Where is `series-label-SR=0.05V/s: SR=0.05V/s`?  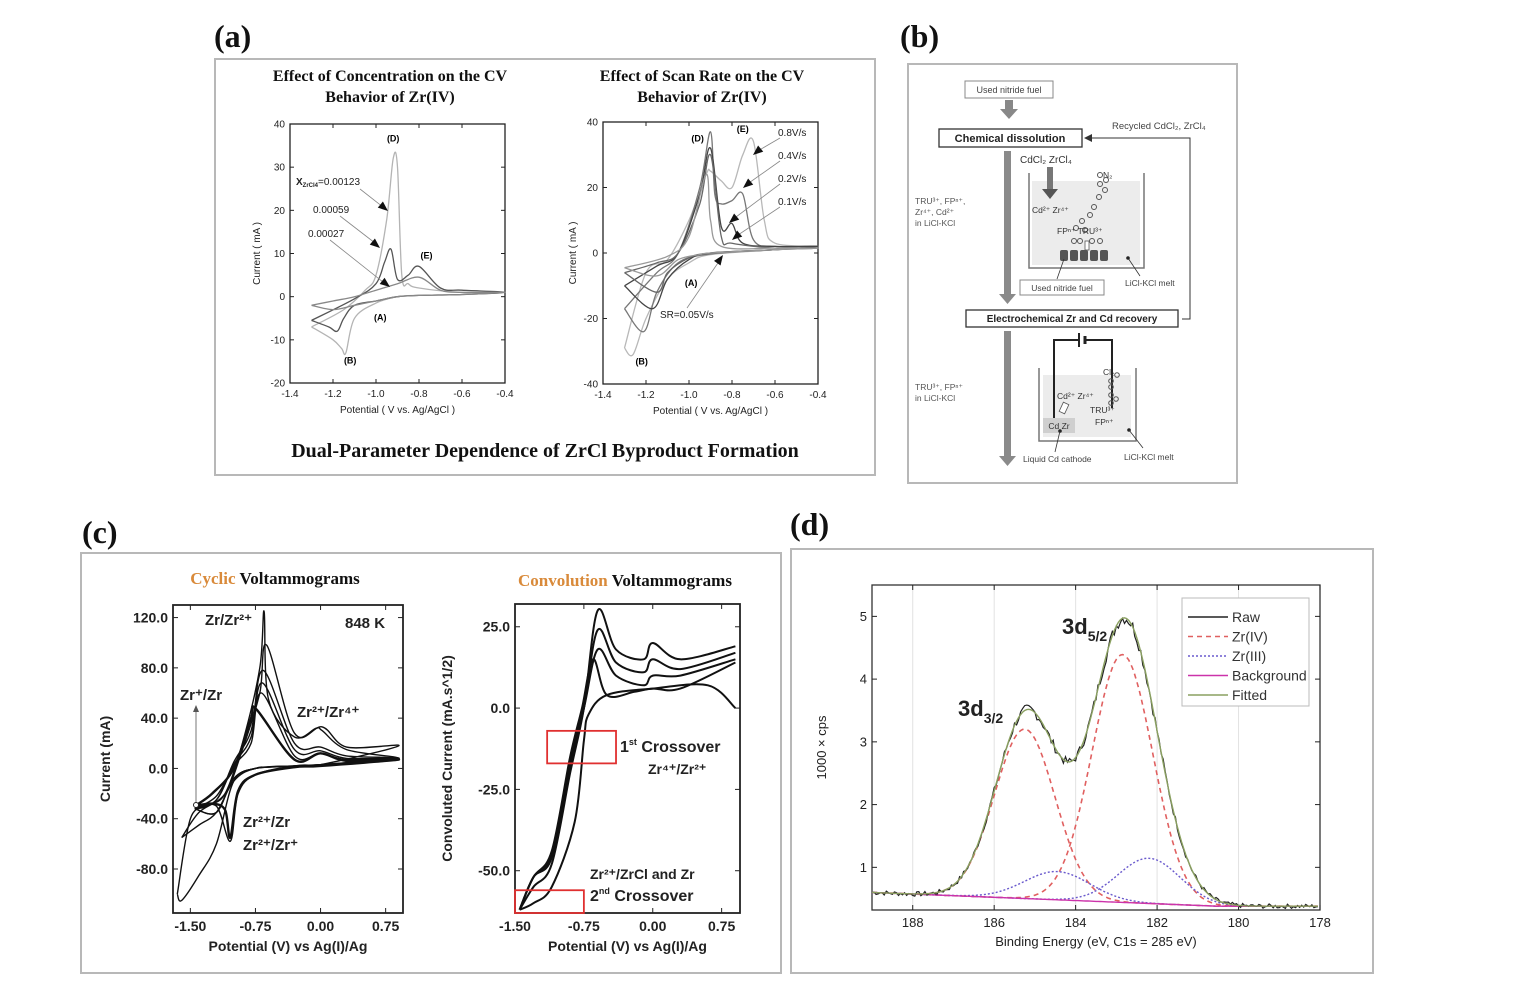 series-label-SR=0.05V/s: SR=0.05V/s is located at coordinates (687, 315).